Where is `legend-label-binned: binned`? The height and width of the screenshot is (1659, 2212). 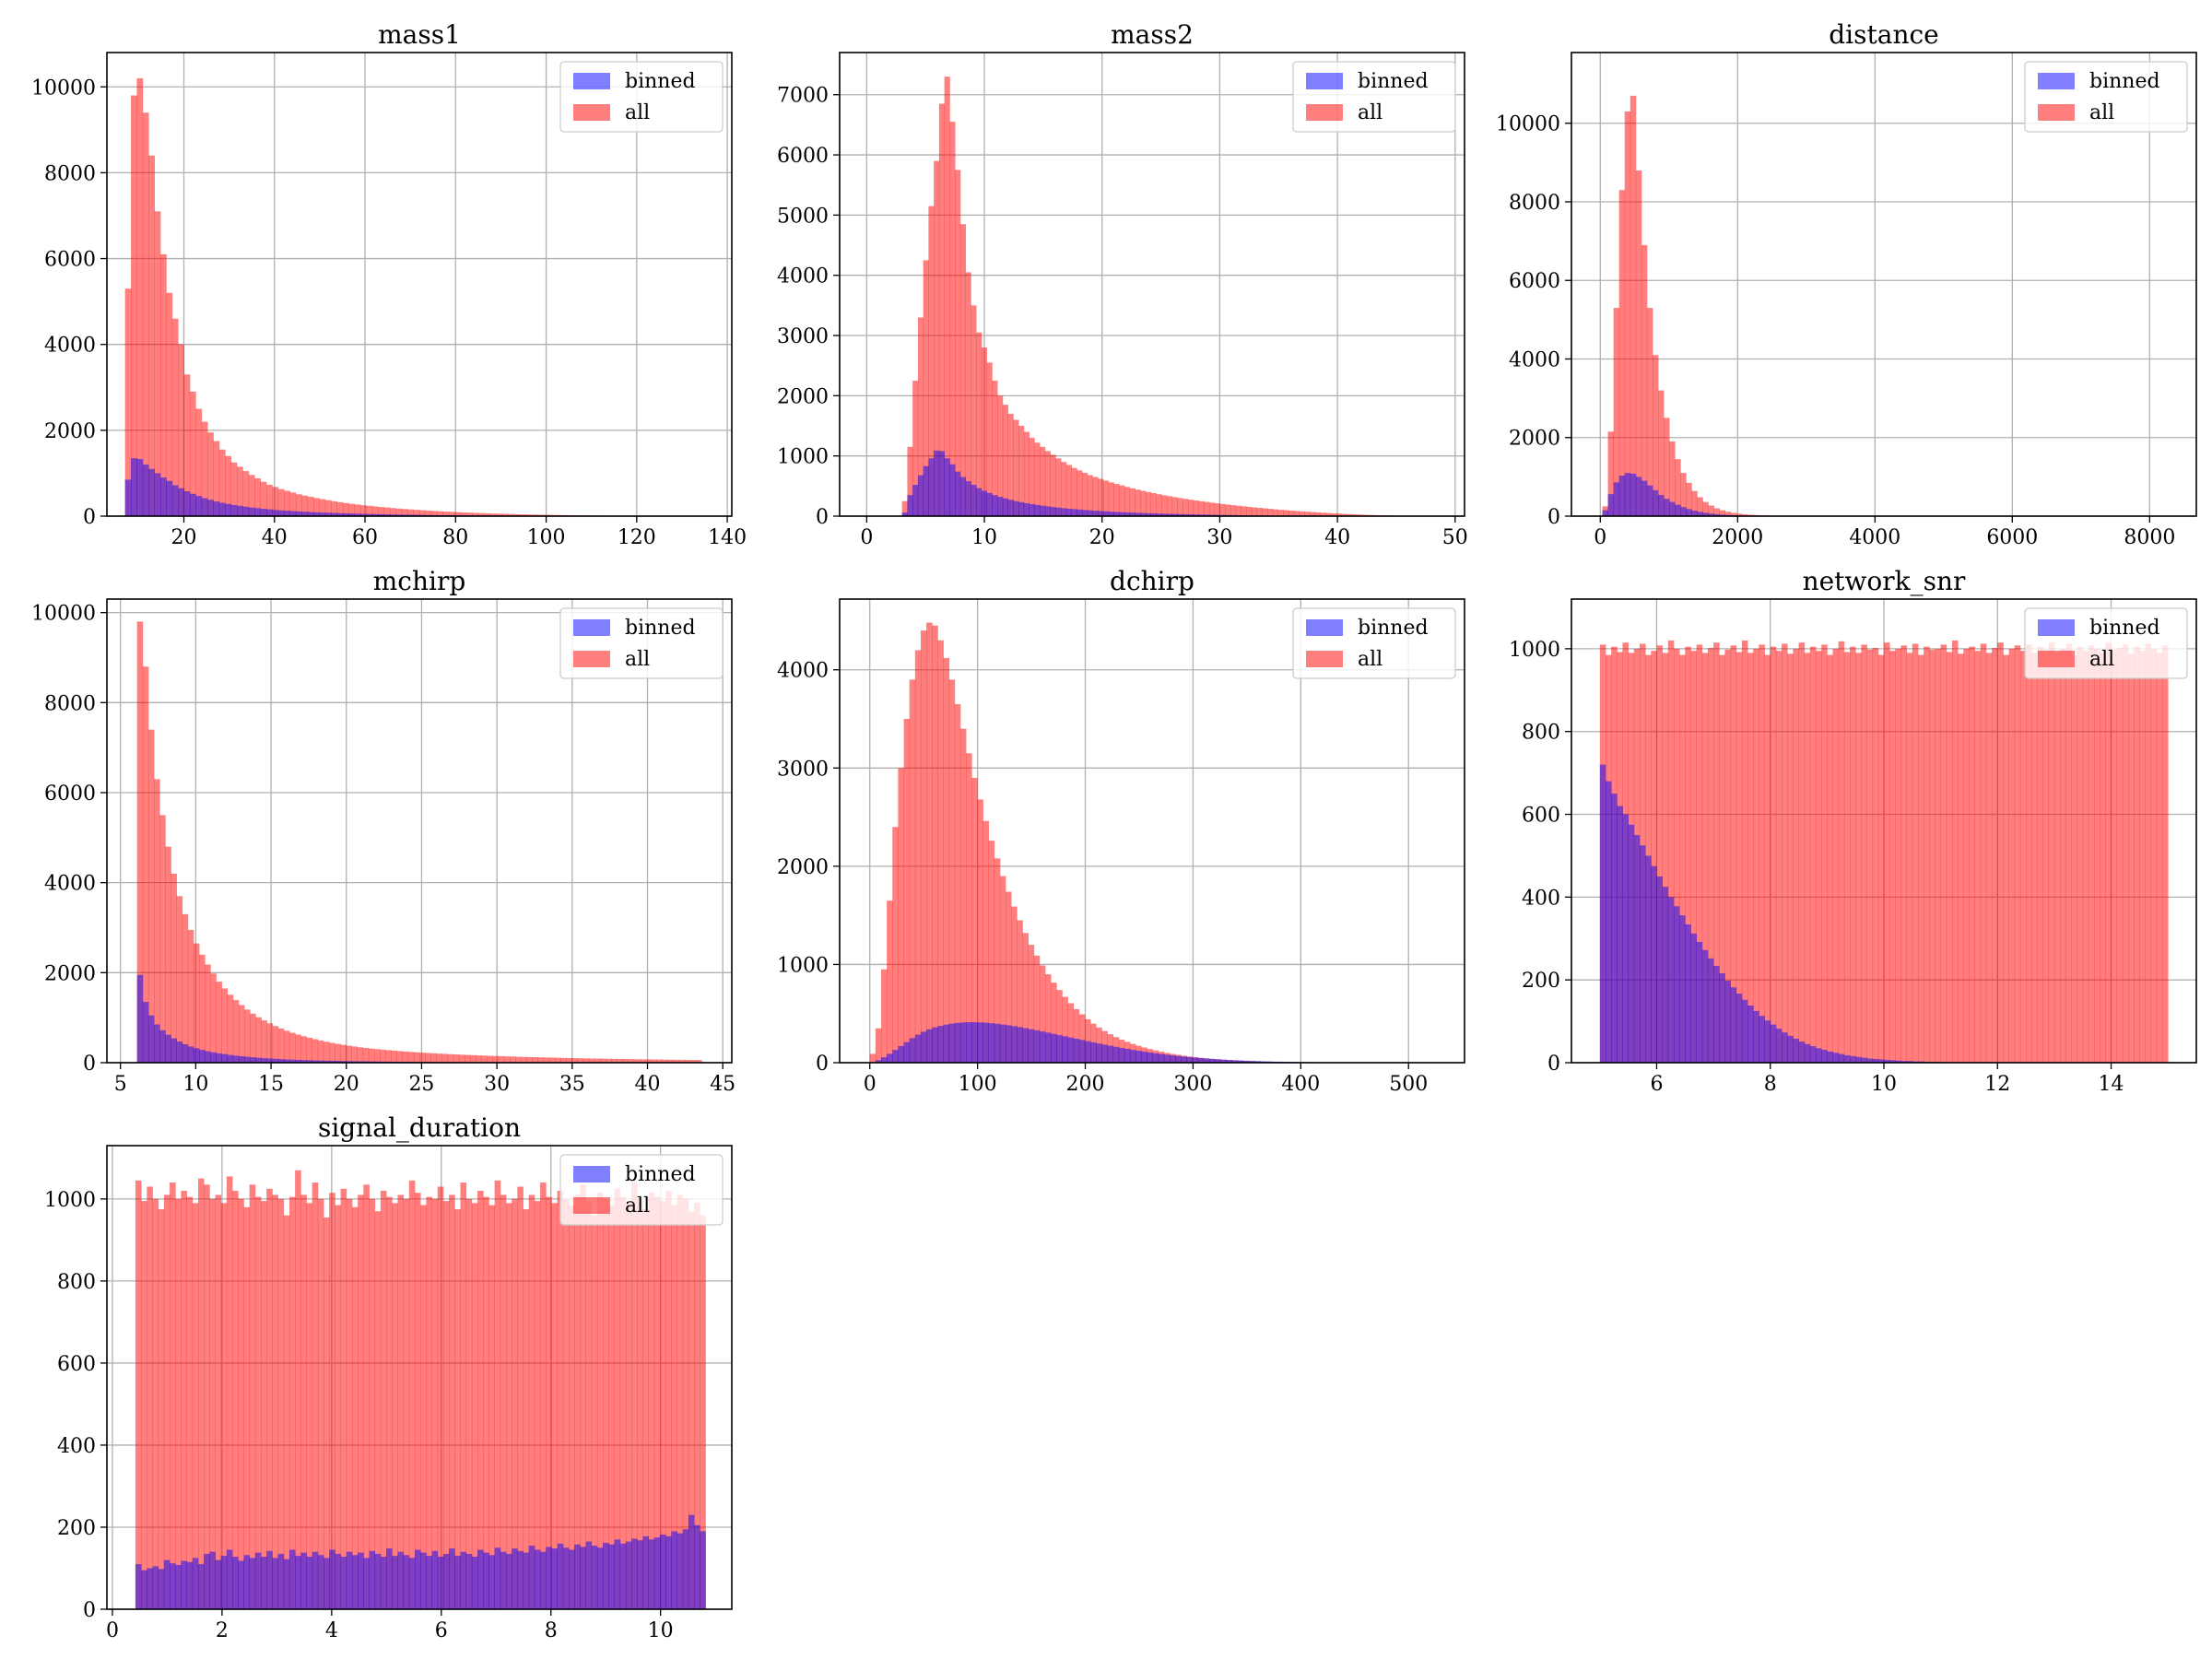 legend-label-binned: binned is located at coordinates (1393, 81).